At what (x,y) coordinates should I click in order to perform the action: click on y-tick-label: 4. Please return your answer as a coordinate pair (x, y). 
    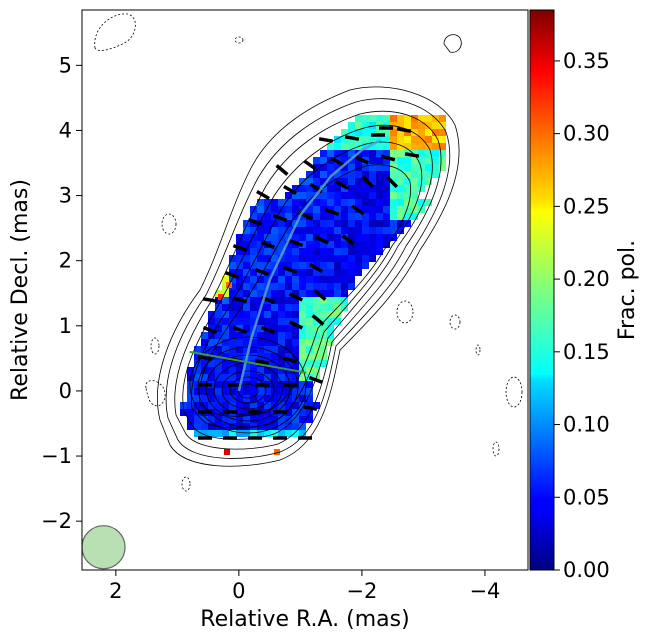
    Looking at the image, I should click on (65, 130).